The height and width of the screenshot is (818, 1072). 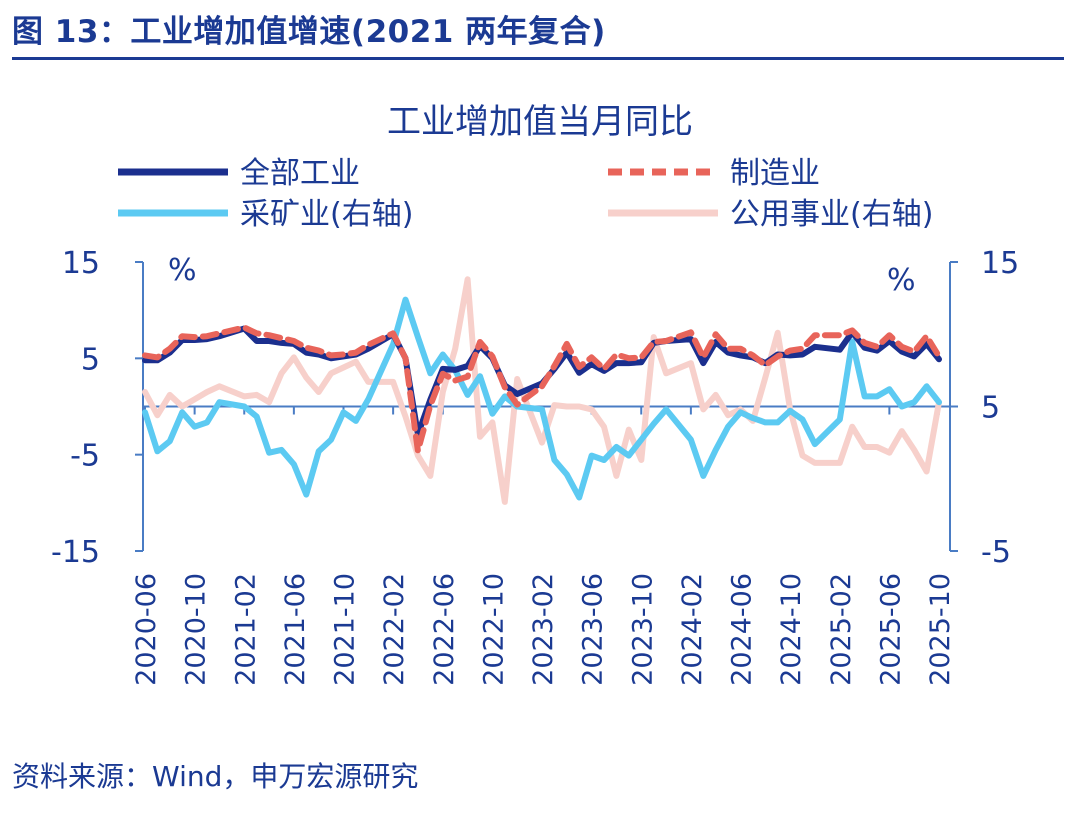 What do you see at coordinates (295, 629) in the screenshot?
I see `x-tick-label: 2021-06` at bounding box center [295, 629].